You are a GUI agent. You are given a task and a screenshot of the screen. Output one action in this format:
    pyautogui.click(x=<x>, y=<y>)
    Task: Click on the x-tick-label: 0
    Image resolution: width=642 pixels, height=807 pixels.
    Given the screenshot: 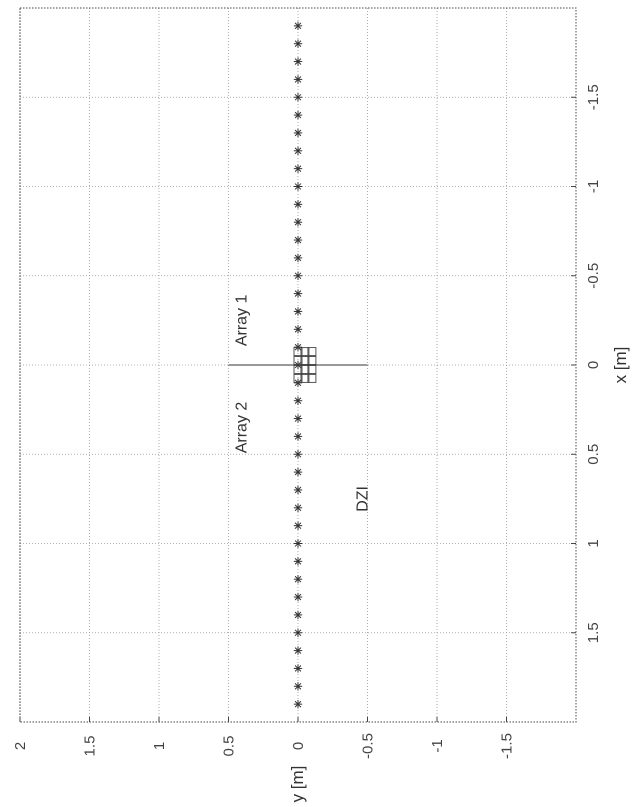 What is the action you would take?
    pyautogui.click(x=593, y=365)
    